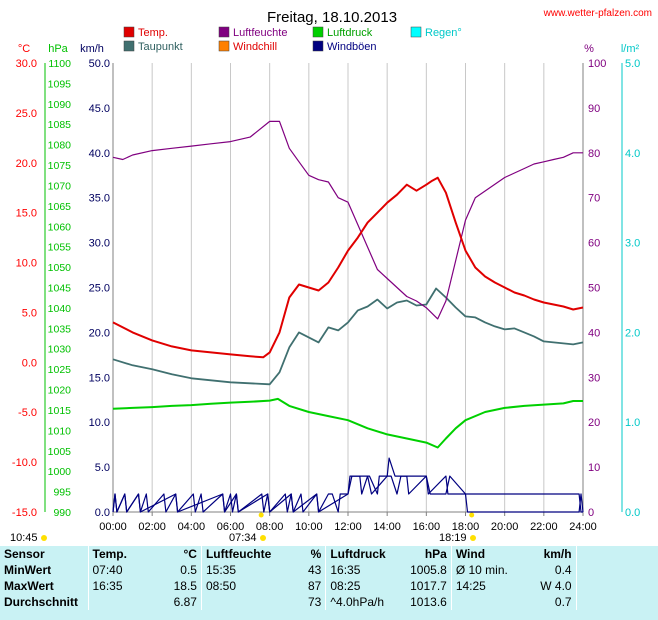  I want to click on row-min-press: 1005.8, so click(428, 570).